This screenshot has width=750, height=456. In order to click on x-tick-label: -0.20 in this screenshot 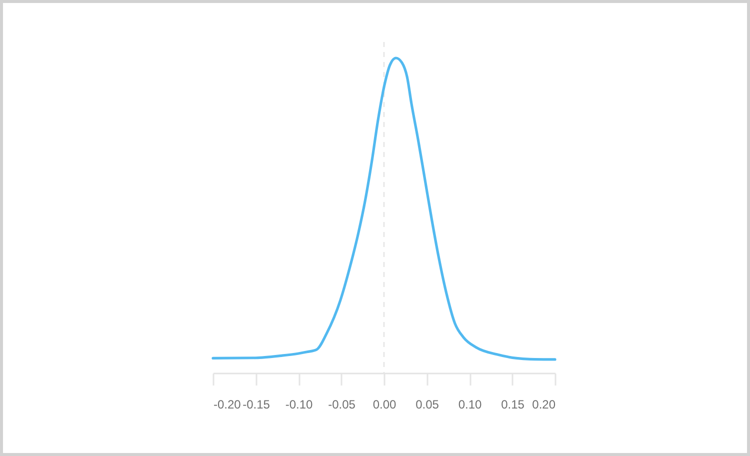, I will do `click(228, 405)`.